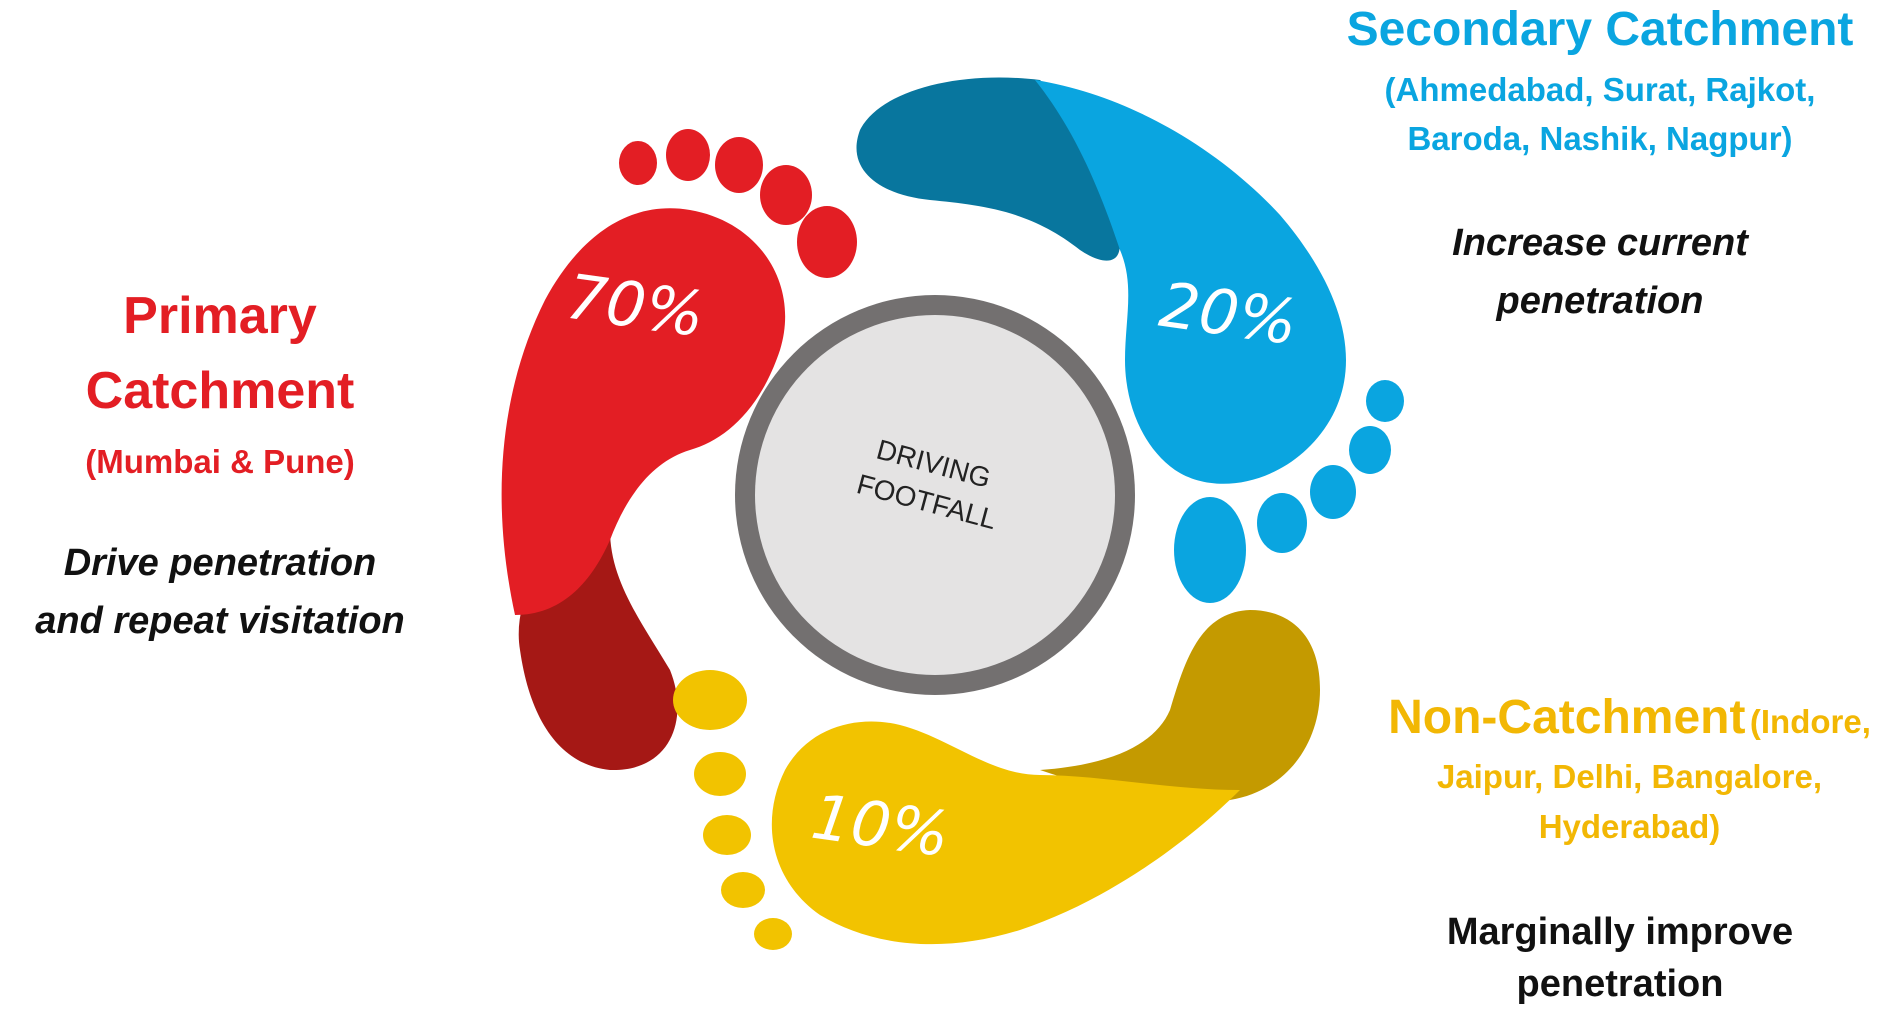 Image resolution: width=1889 pixels, height=1013 pixels. I want to click on primary-cities: (Mumbai & Pune), so click(220, 461).